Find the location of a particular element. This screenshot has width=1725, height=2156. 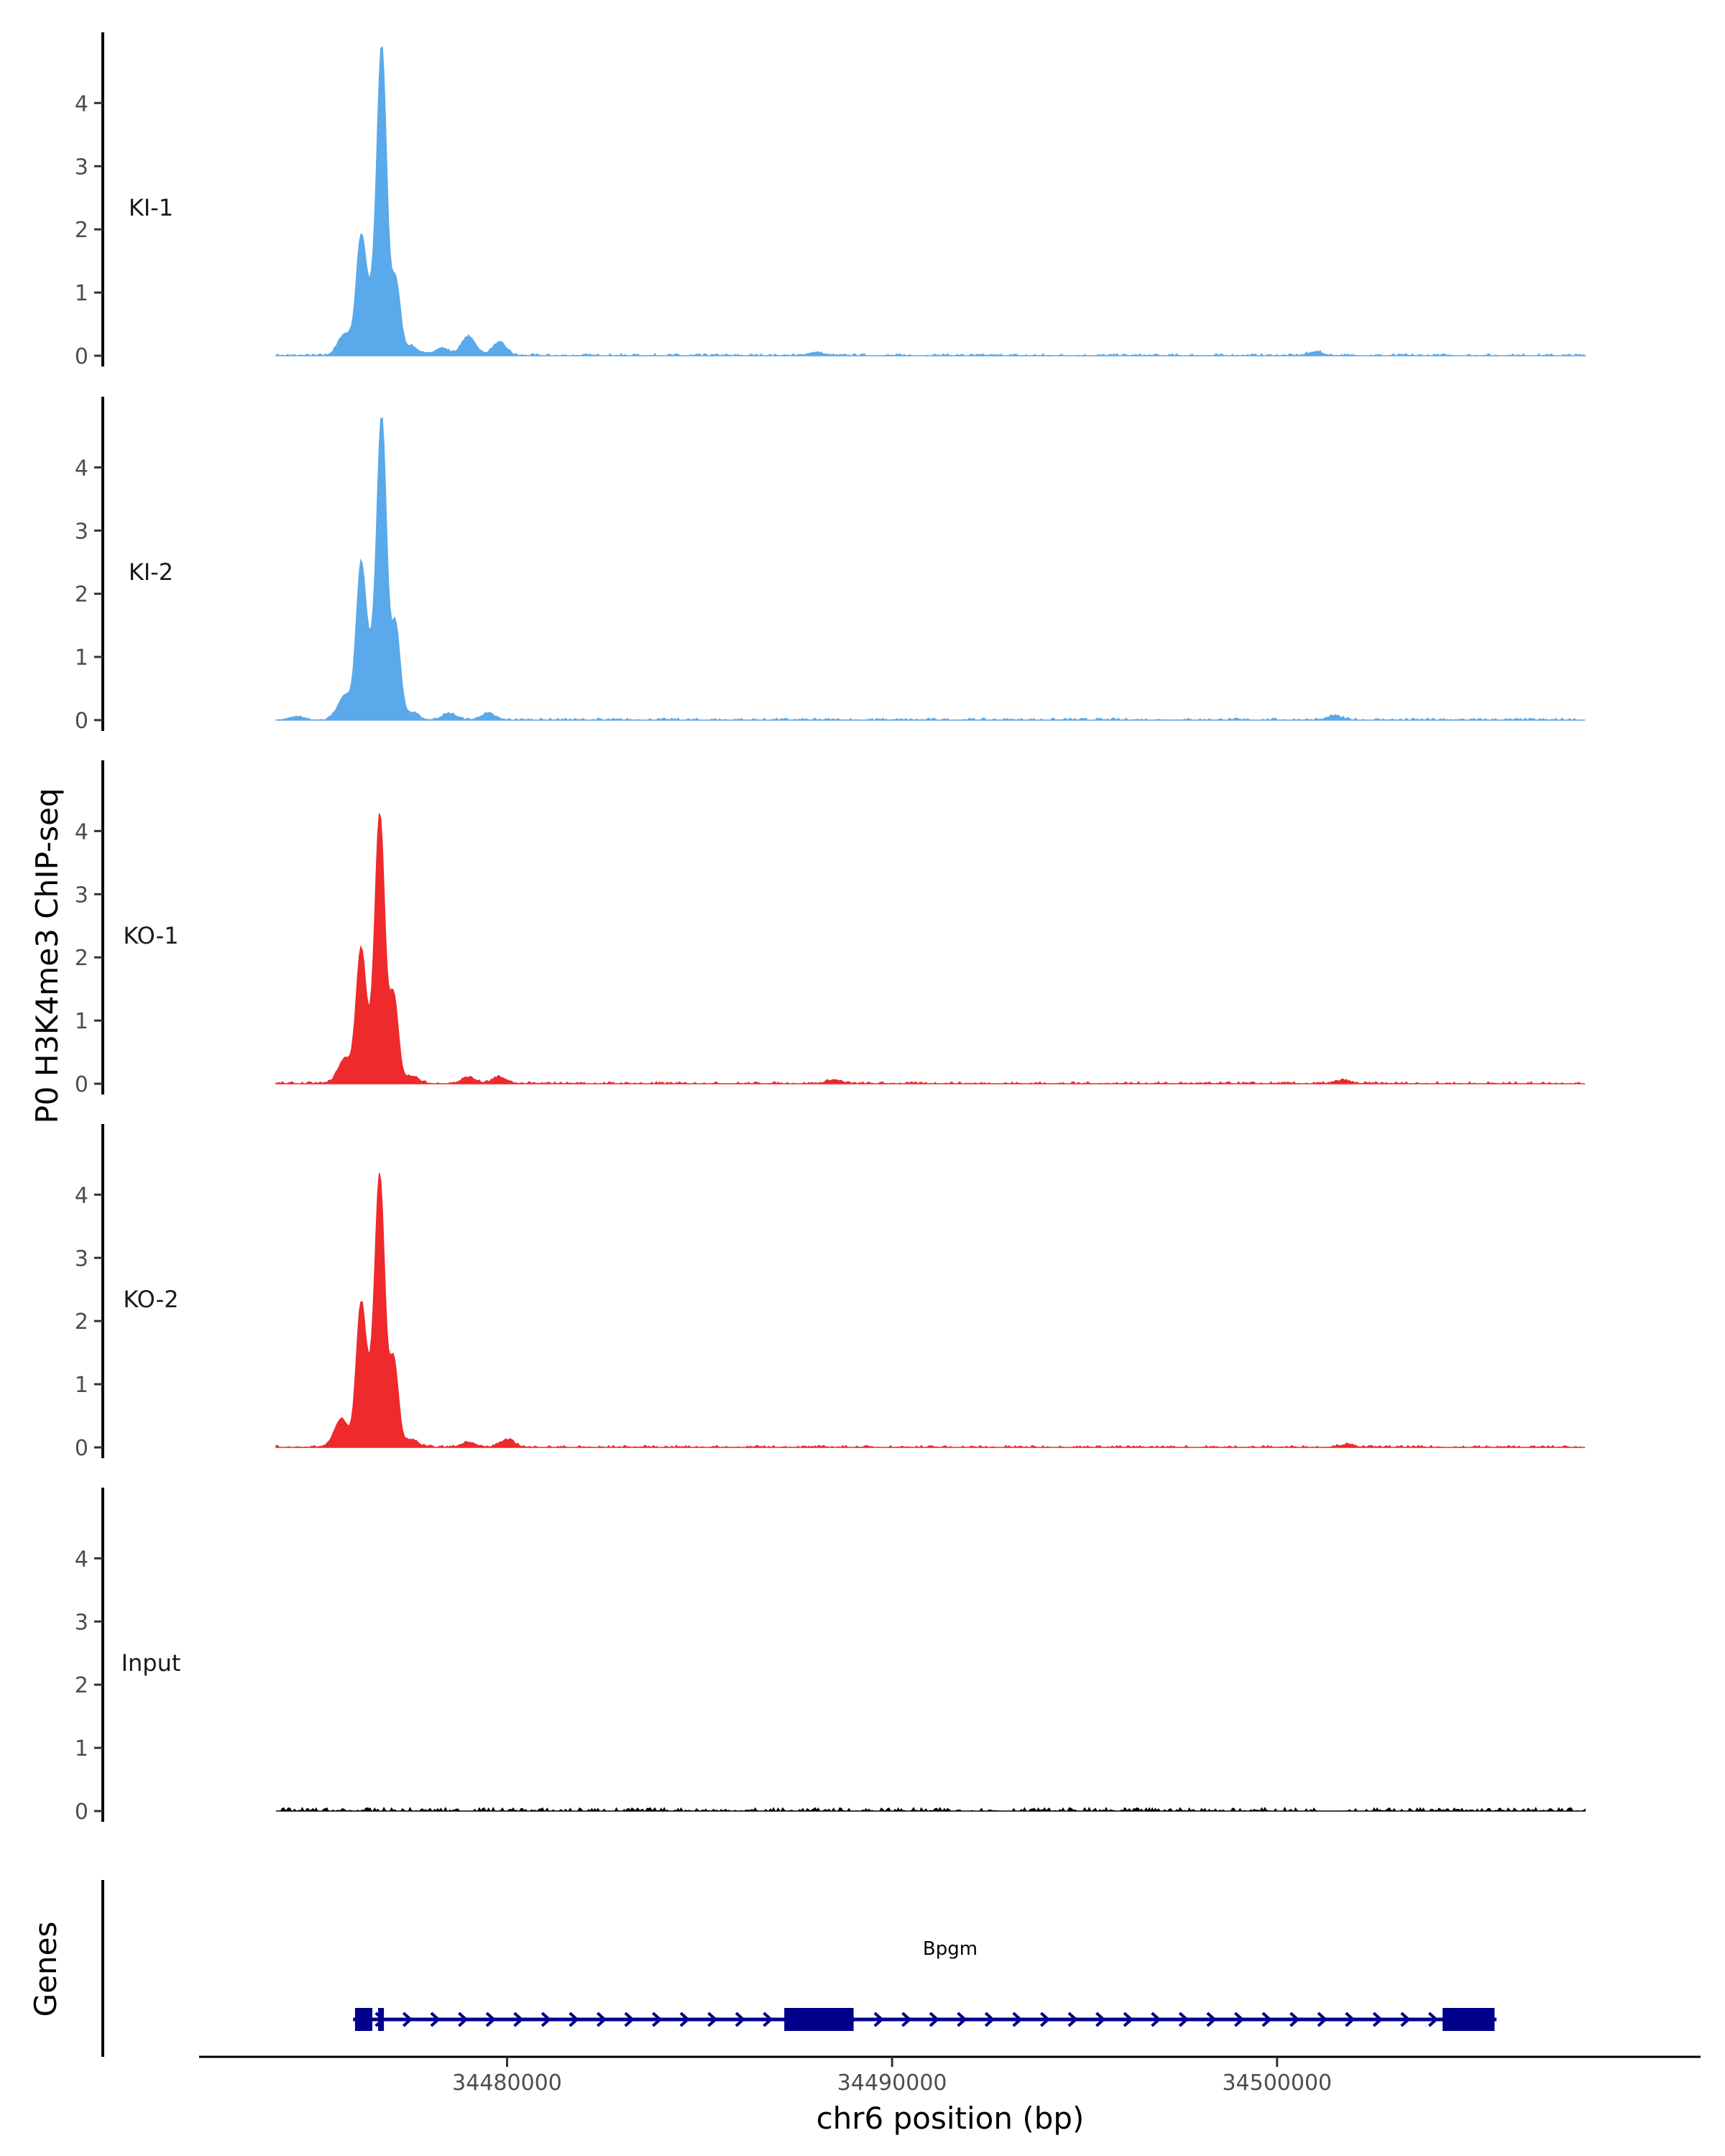

track-ko-1: 0 1 2 3 4 KO-1 is located at coordinates (830, 928).